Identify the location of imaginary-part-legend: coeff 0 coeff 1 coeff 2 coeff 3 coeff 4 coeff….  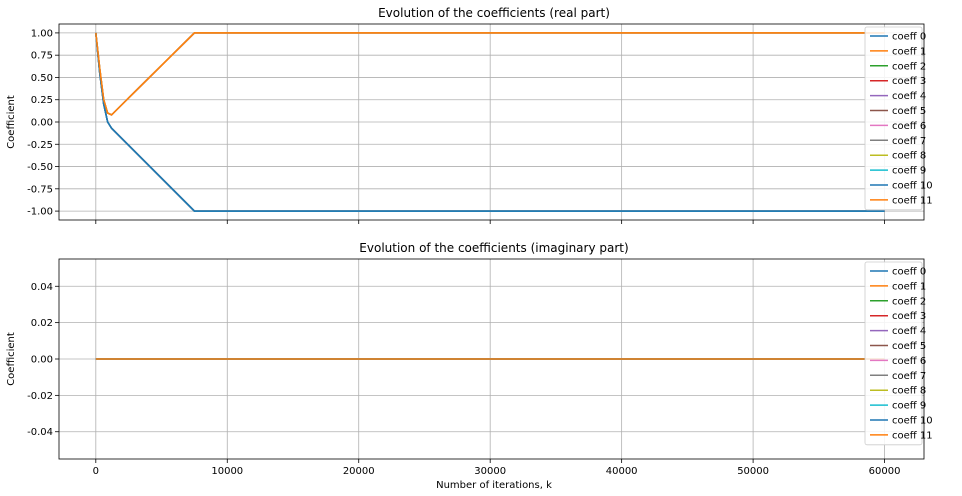
(898, 353).